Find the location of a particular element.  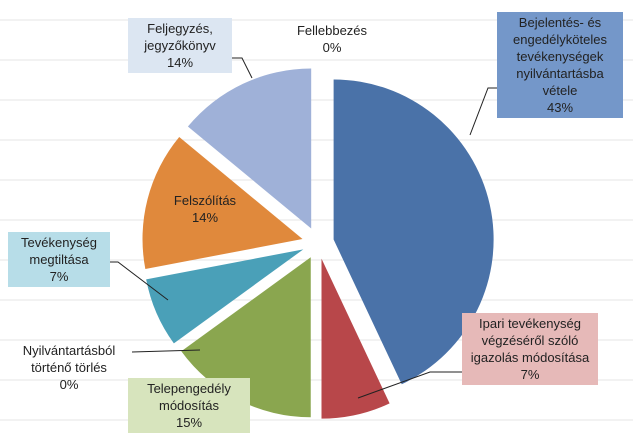

data-label: Felszólítás 14% is located at coordinates (205, 209).